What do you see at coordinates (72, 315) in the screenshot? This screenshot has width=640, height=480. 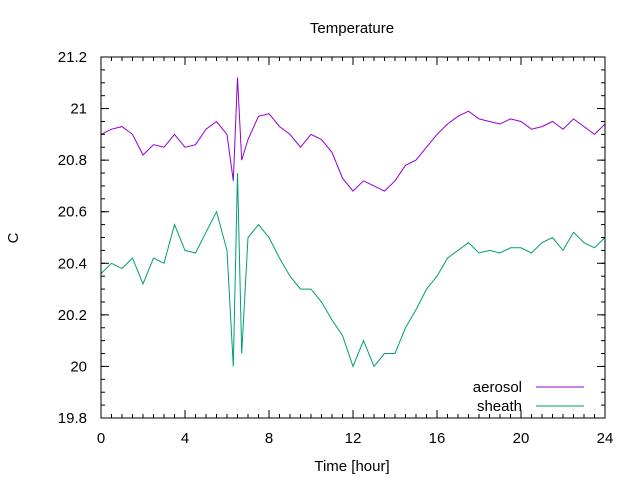 I see `y-tick-label: 20.2` at bounding box center [72, 315].